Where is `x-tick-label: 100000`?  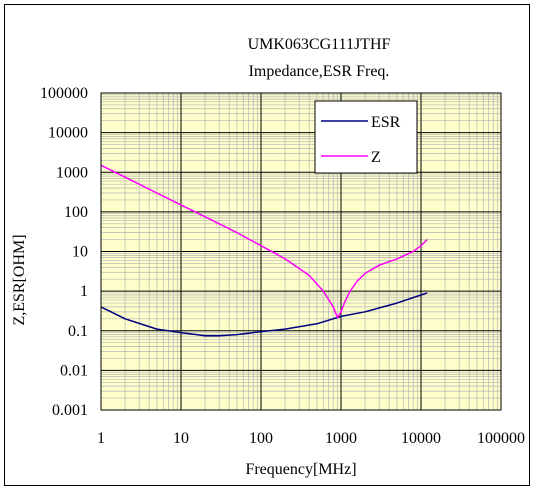
x-tick-label: 100000 is located at coordinates (501, 438).